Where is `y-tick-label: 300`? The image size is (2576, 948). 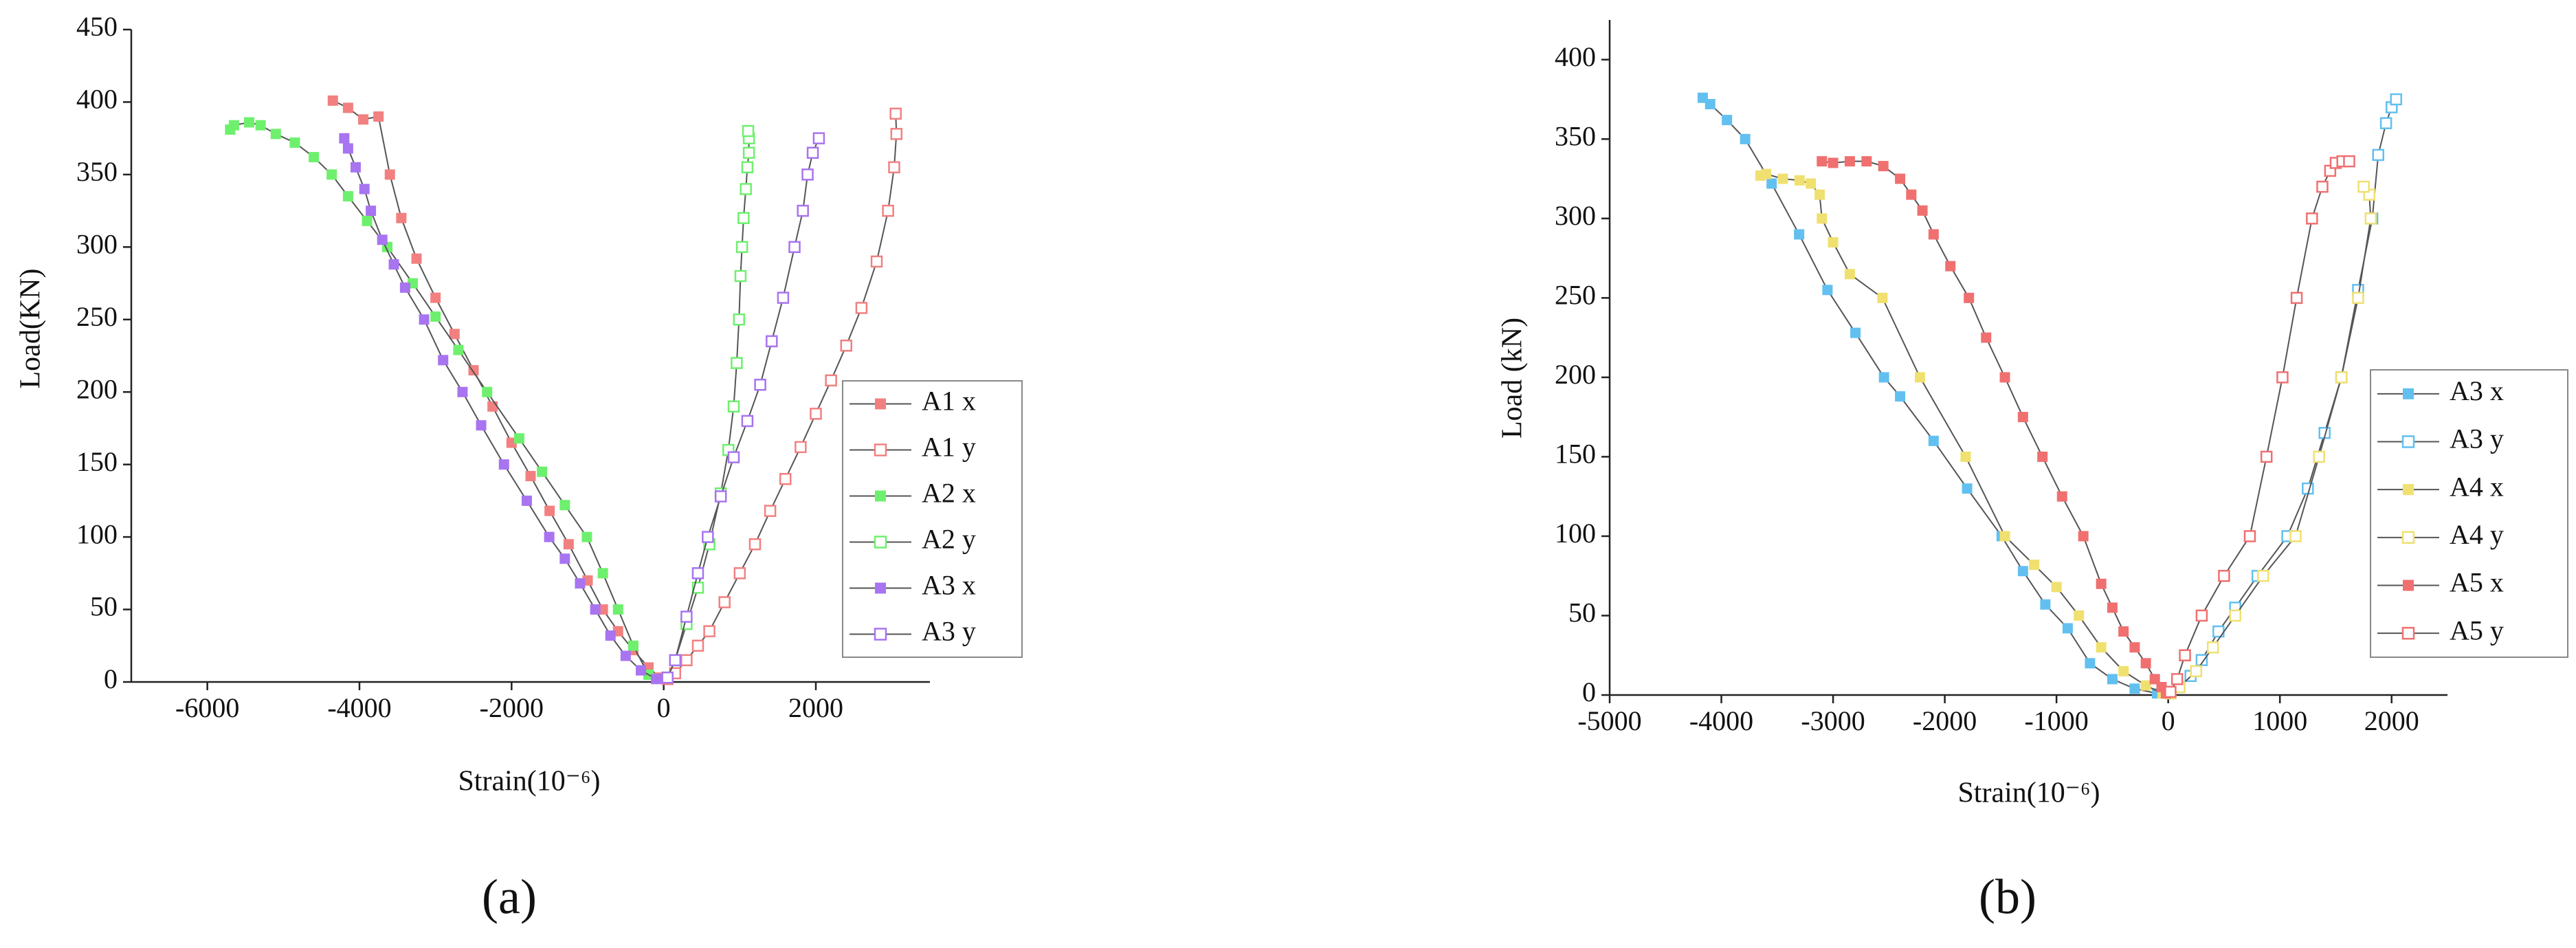
y-tick-label: 300 is located at coordinates (97, 244).